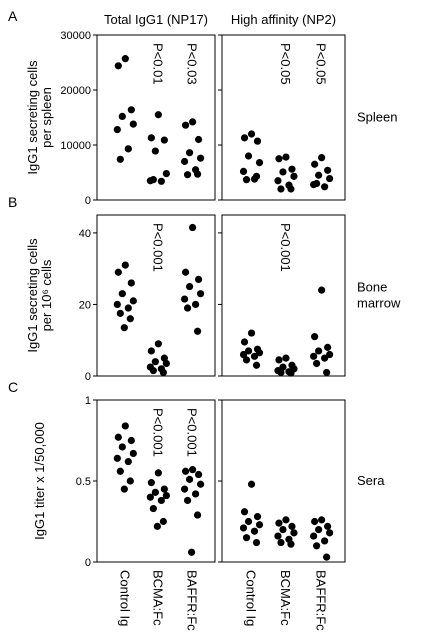 This screenshot has height=638, width=432. I want to click on y-axis-label: IgG1 secreting cells, so click(32, 295).